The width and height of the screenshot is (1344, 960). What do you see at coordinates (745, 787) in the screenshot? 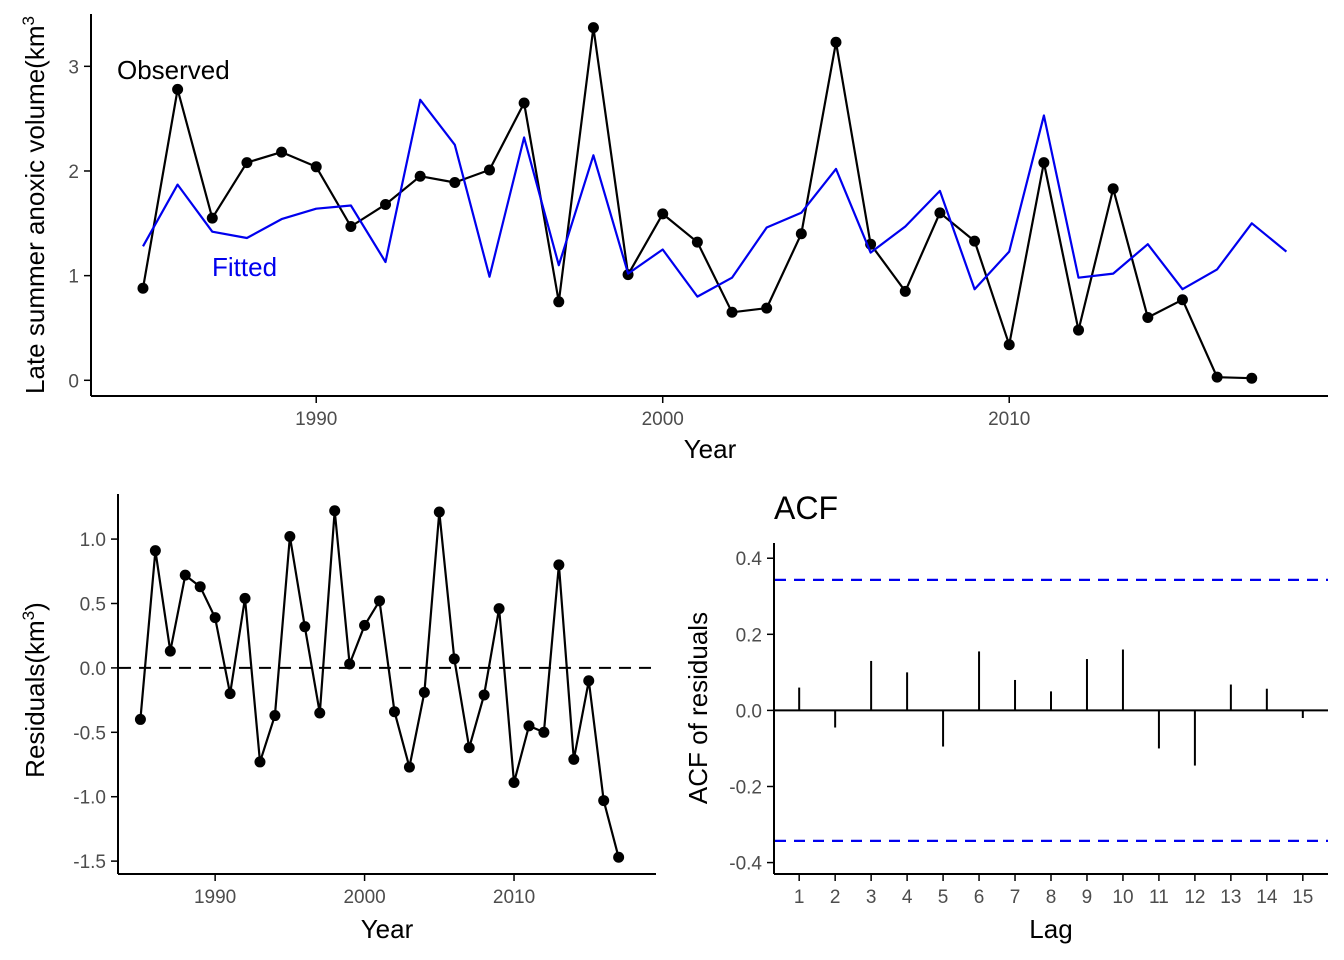
I see `y-tick-label: -0.2` at bounding box center [745, 787].